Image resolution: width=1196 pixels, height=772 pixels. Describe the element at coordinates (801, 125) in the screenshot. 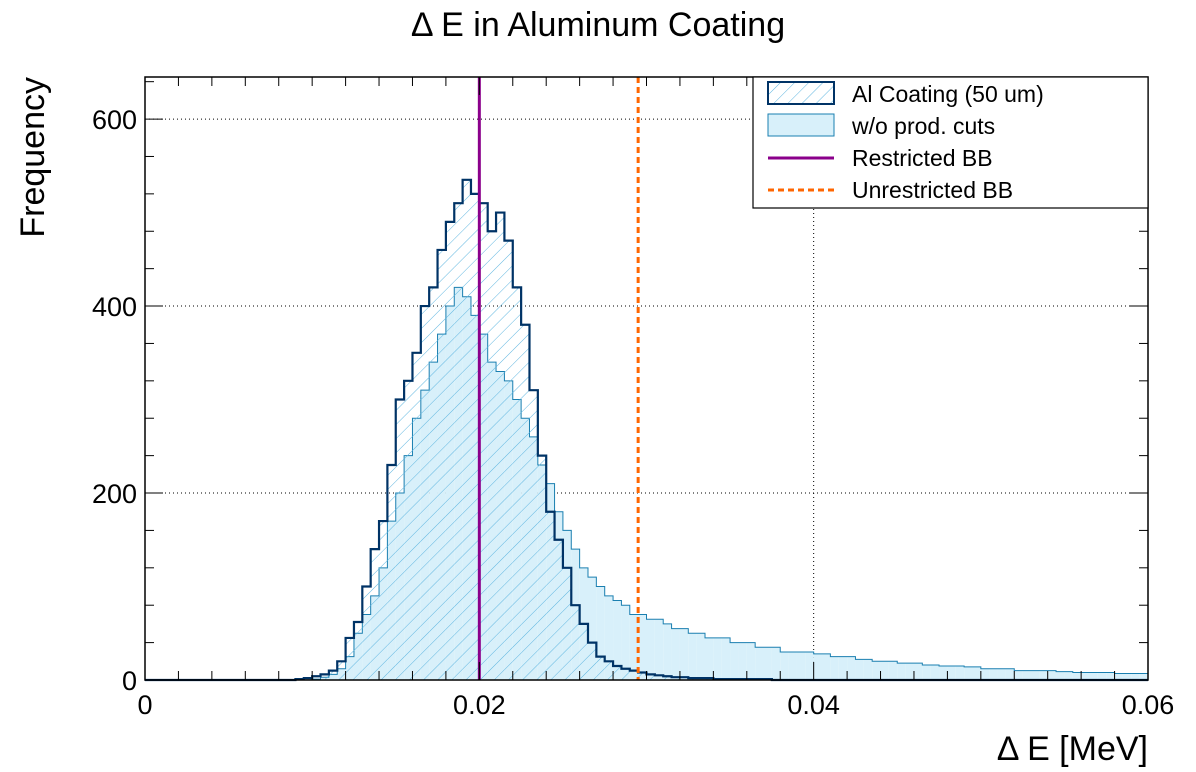

I see `legend-swatch-wo-prod-cuts` at that location.